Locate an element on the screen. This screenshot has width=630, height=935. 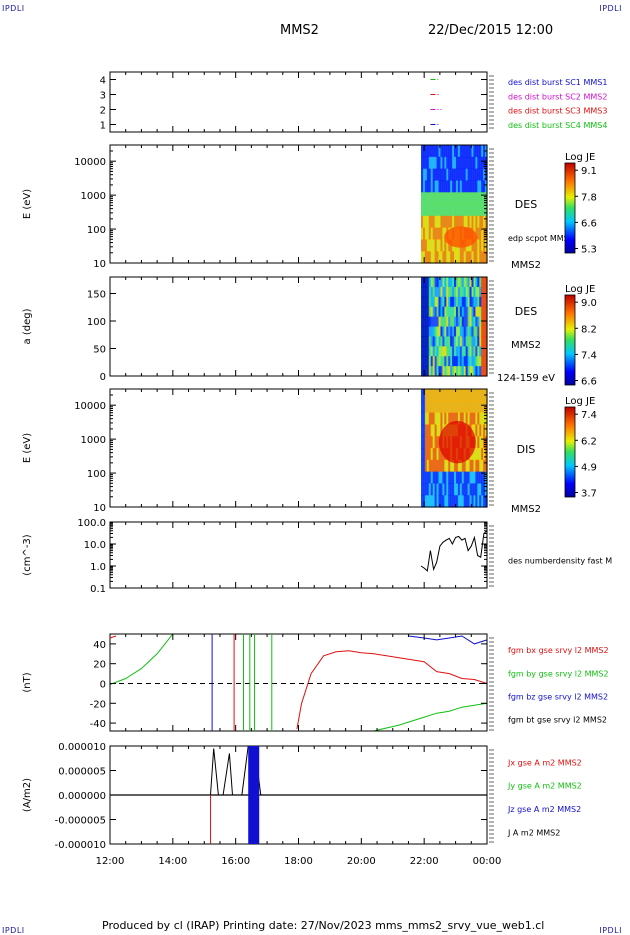
time-tick-label: 00:00 is located at coordinates (487, 861).